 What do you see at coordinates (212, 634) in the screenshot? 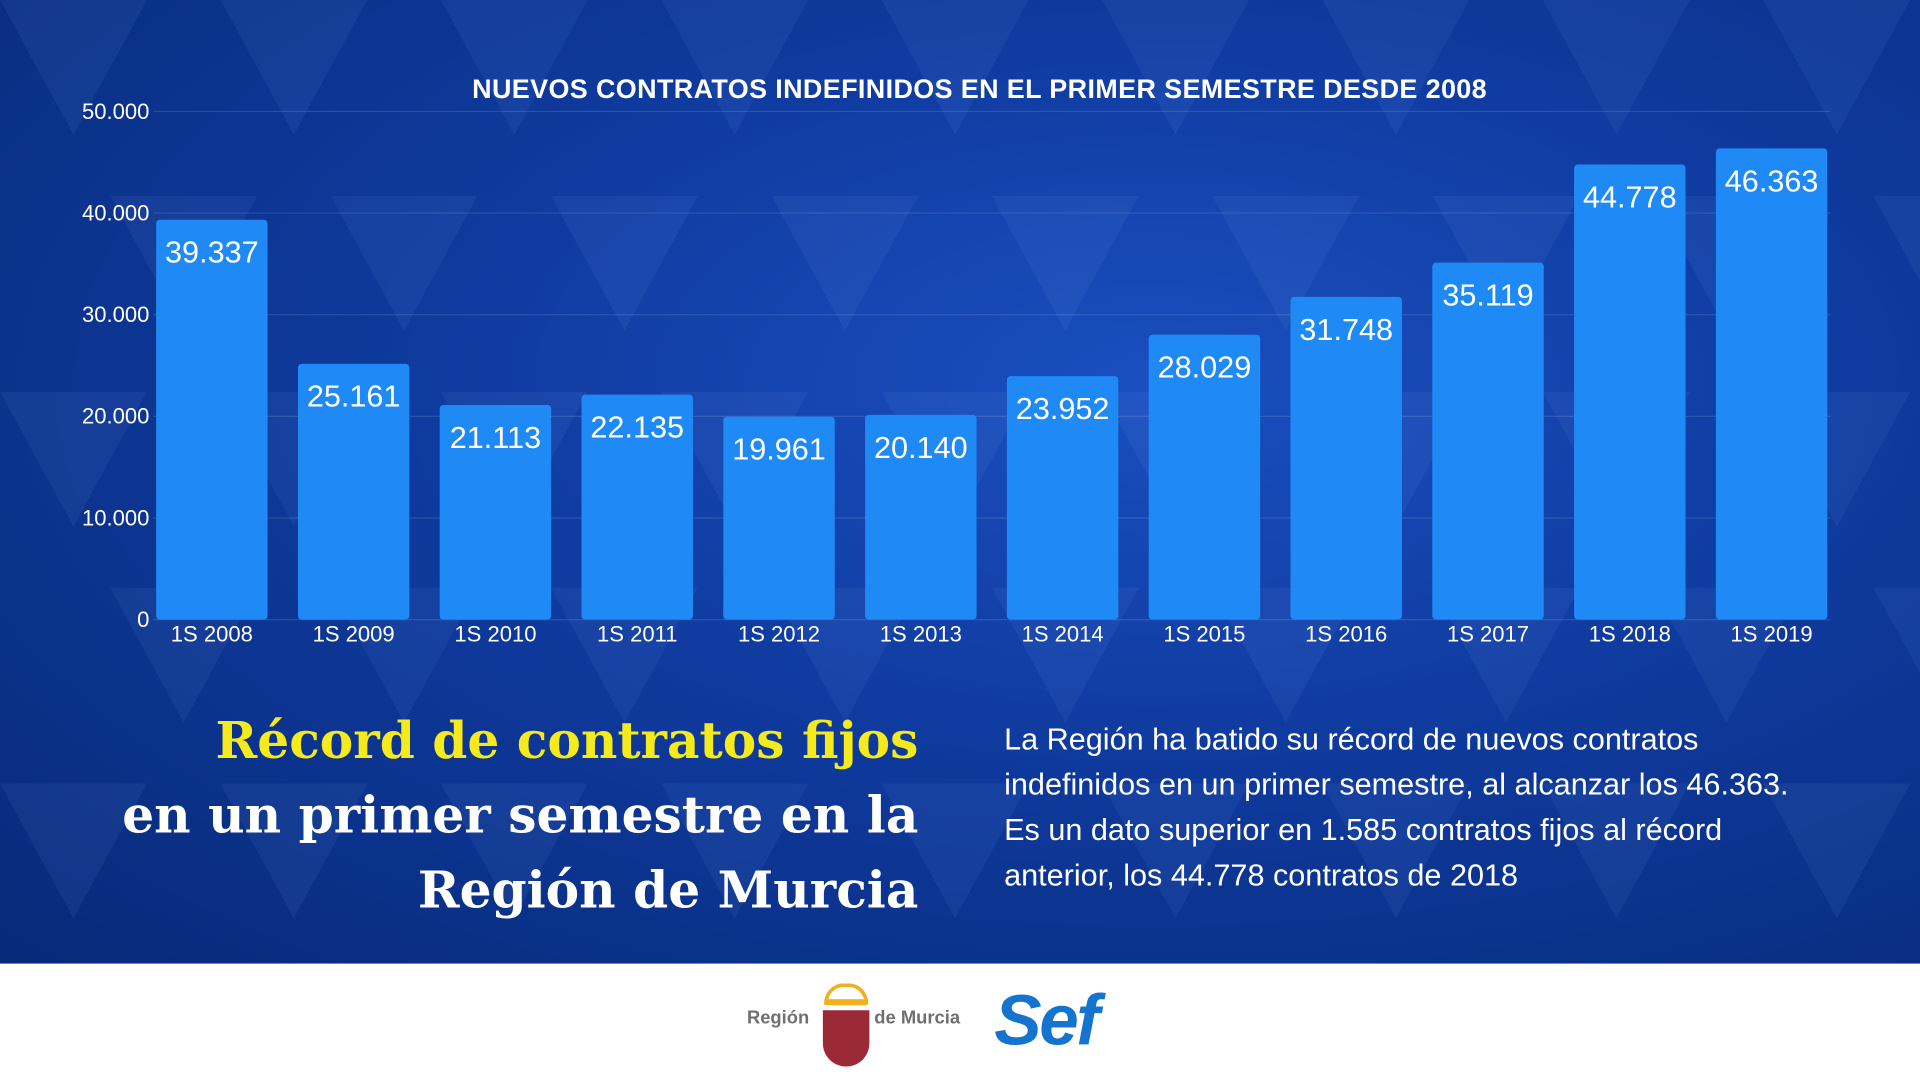
I see `x-tick-label: 1S 2008` at bounding box center [212, 634].